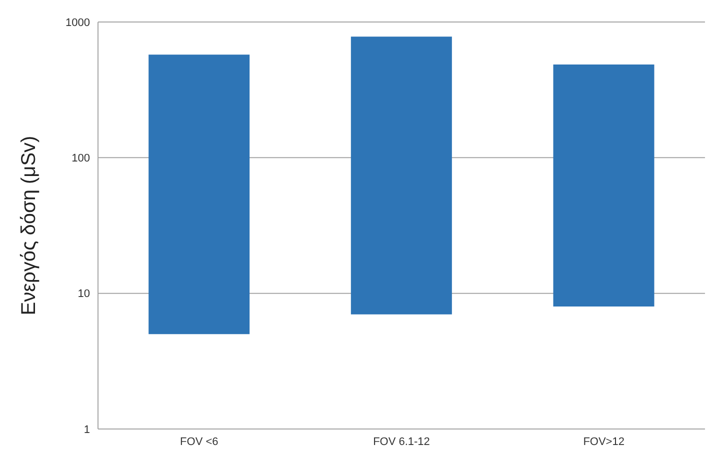  I want to click on y-tick-label: 10, so click(84, 294).